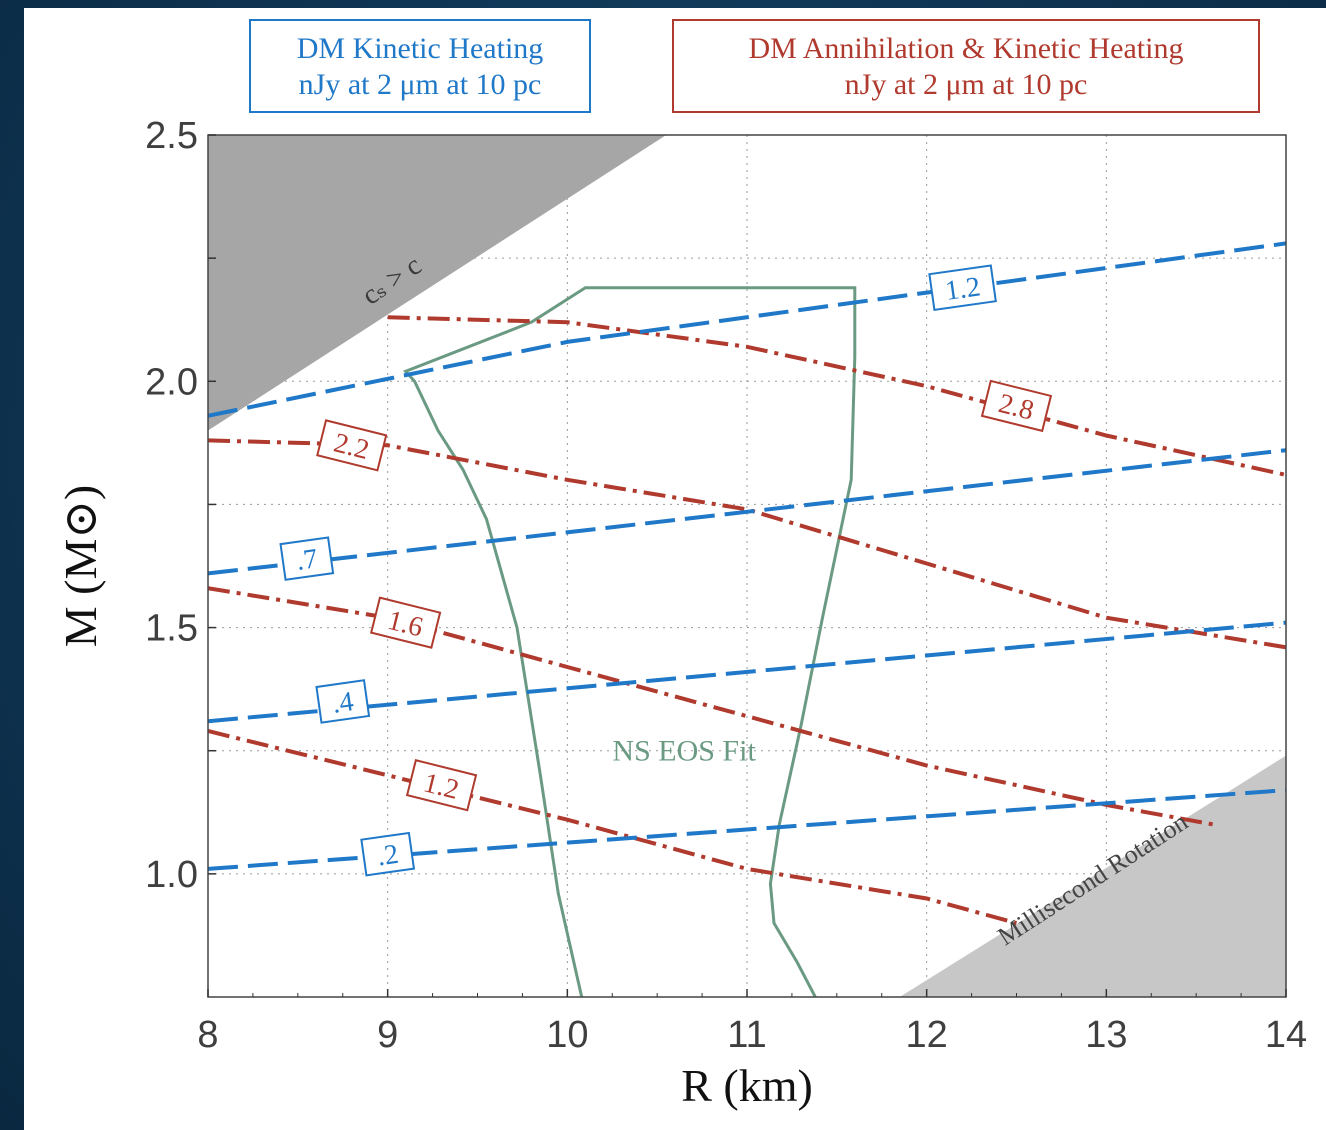 This screenshot has height=1130, width=1326. I want to click on x-tick-label: 14, so click(1286, 1035).